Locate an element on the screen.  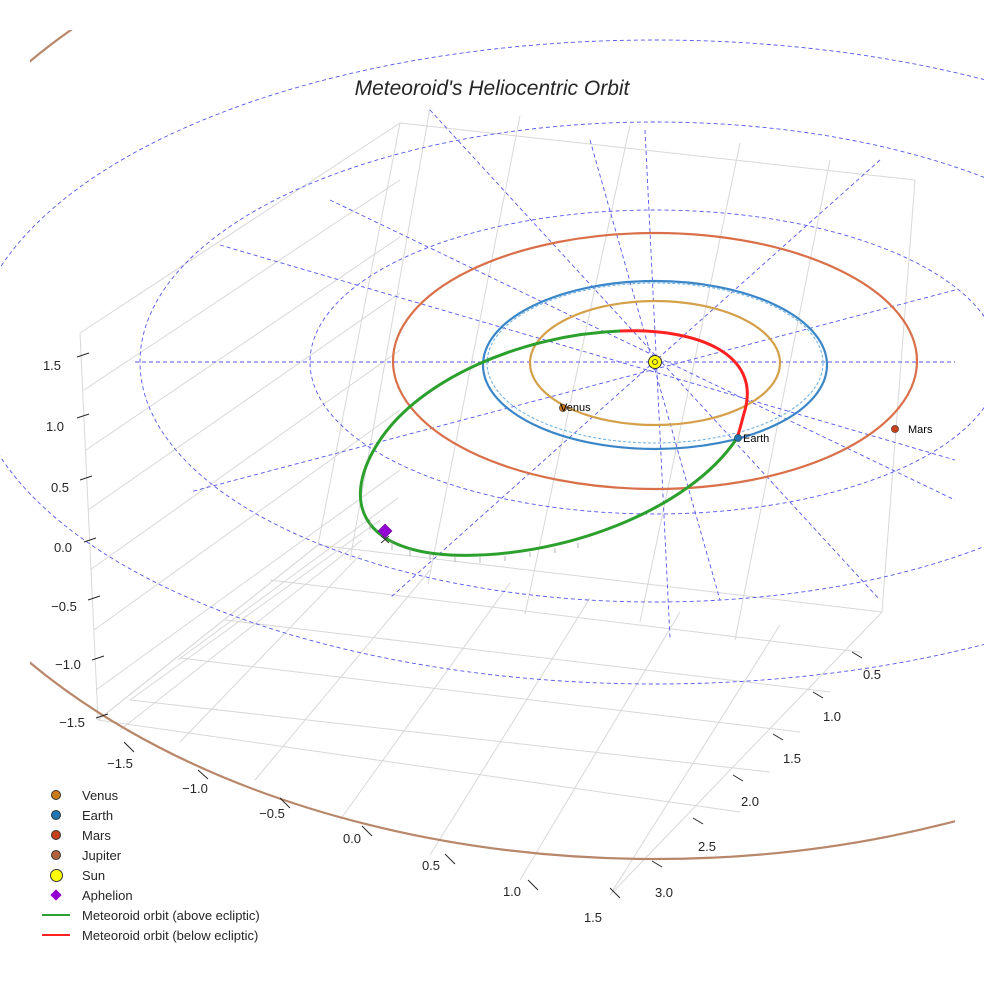
earth-marker-icon is located at coordinates (56, 815).